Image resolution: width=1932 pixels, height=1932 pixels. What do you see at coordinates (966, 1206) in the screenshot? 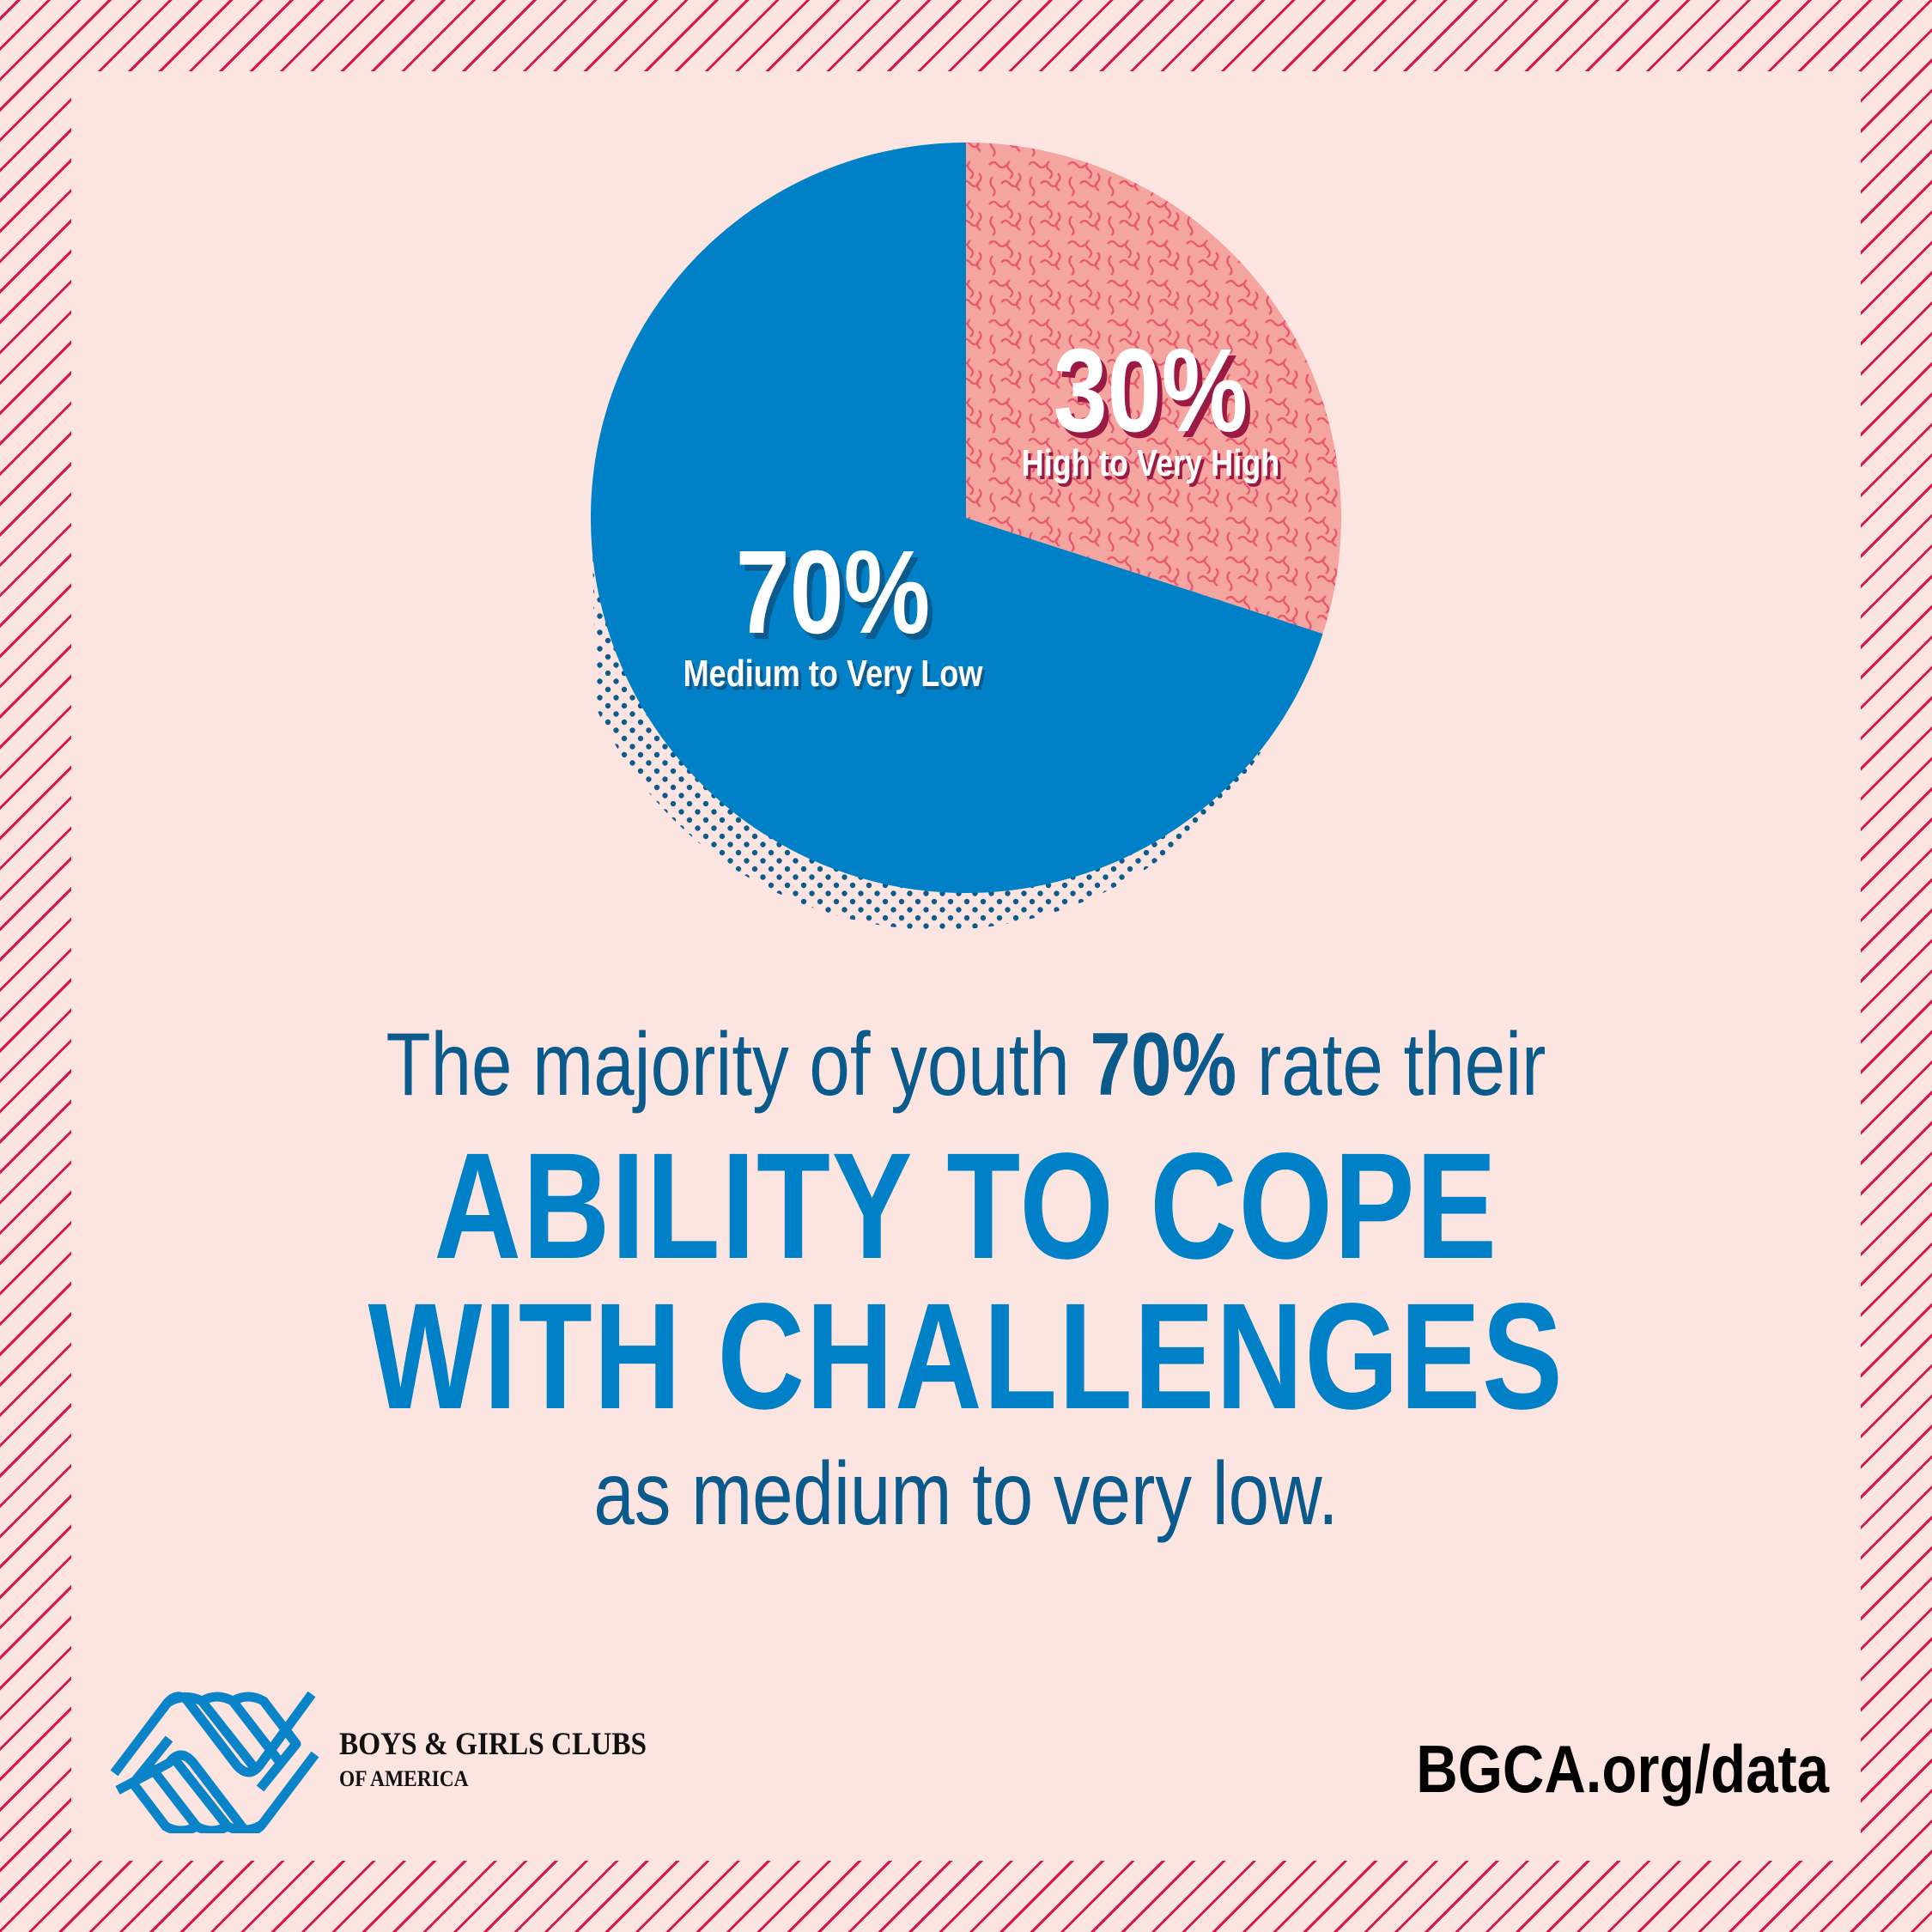
I see `headline-line-2: ABILITY TO COPE` at bounding box center [966, 1206].